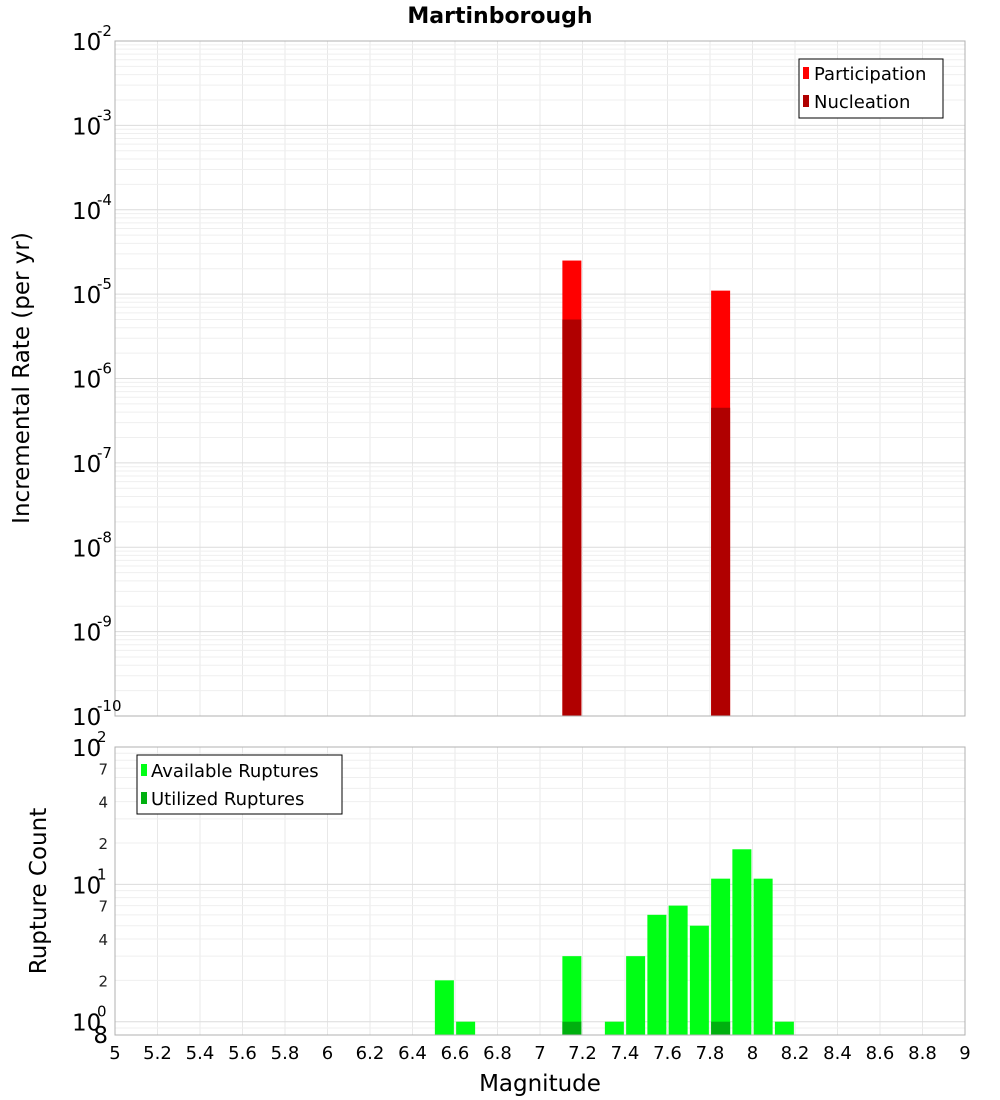 The width and height of the screenshot is (1000, 1100). I want to click on x-axis-label: Magnitude, so click(540, 1084).